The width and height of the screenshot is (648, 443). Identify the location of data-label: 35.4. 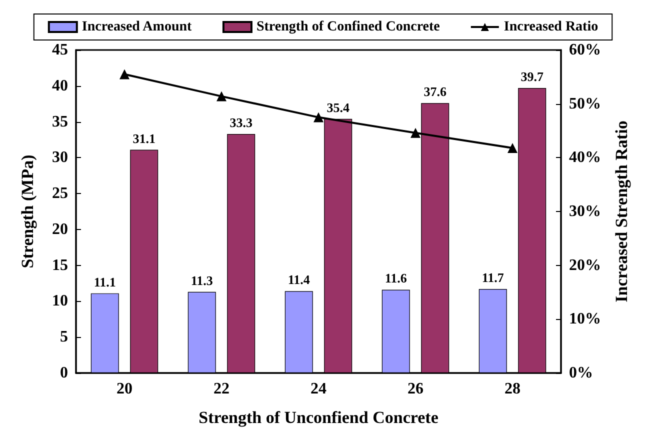
(338, 107).